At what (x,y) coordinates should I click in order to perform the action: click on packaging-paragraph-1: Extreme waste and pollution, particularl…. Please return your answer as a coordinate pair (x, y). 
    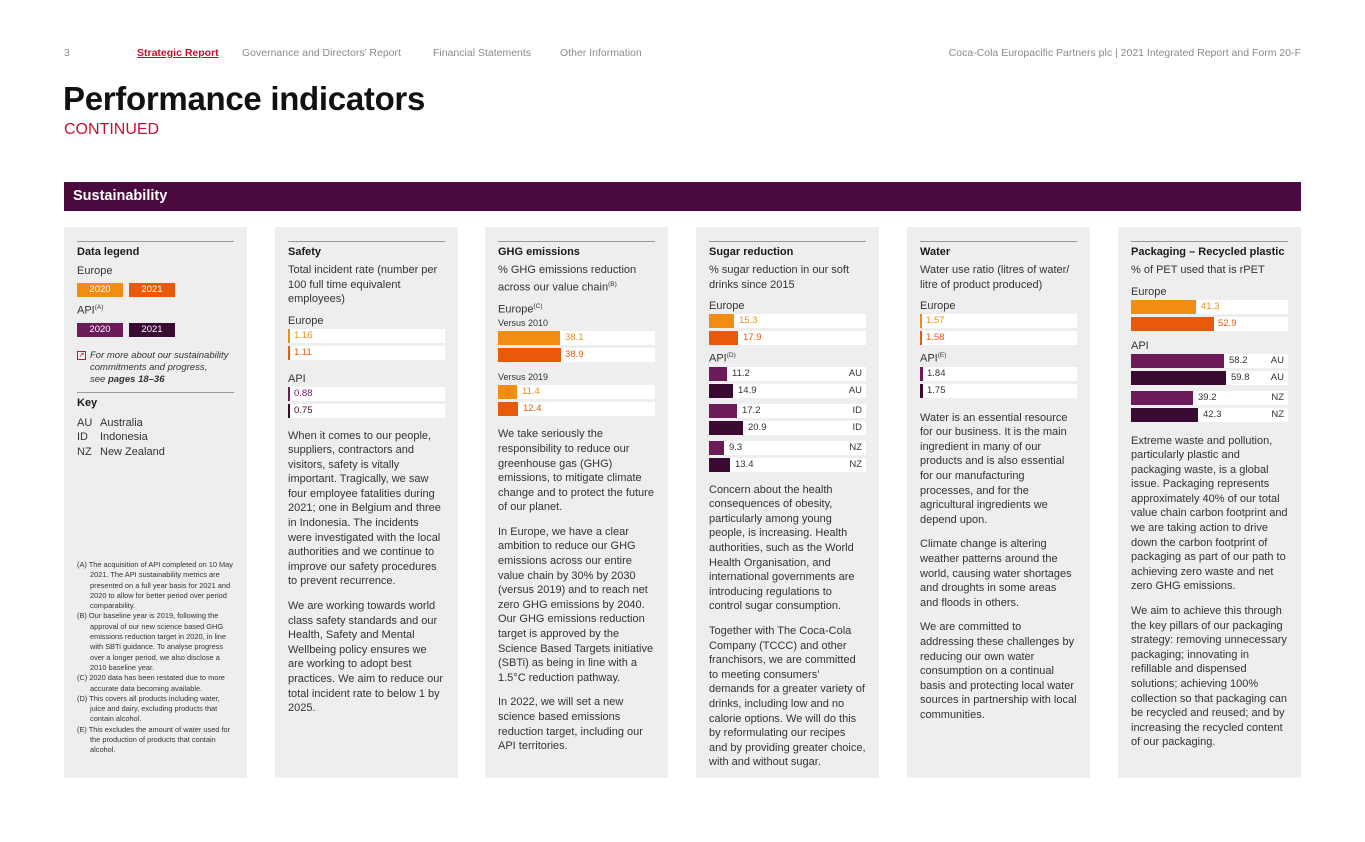
    Looking at the image, I should click on (1209, 513).